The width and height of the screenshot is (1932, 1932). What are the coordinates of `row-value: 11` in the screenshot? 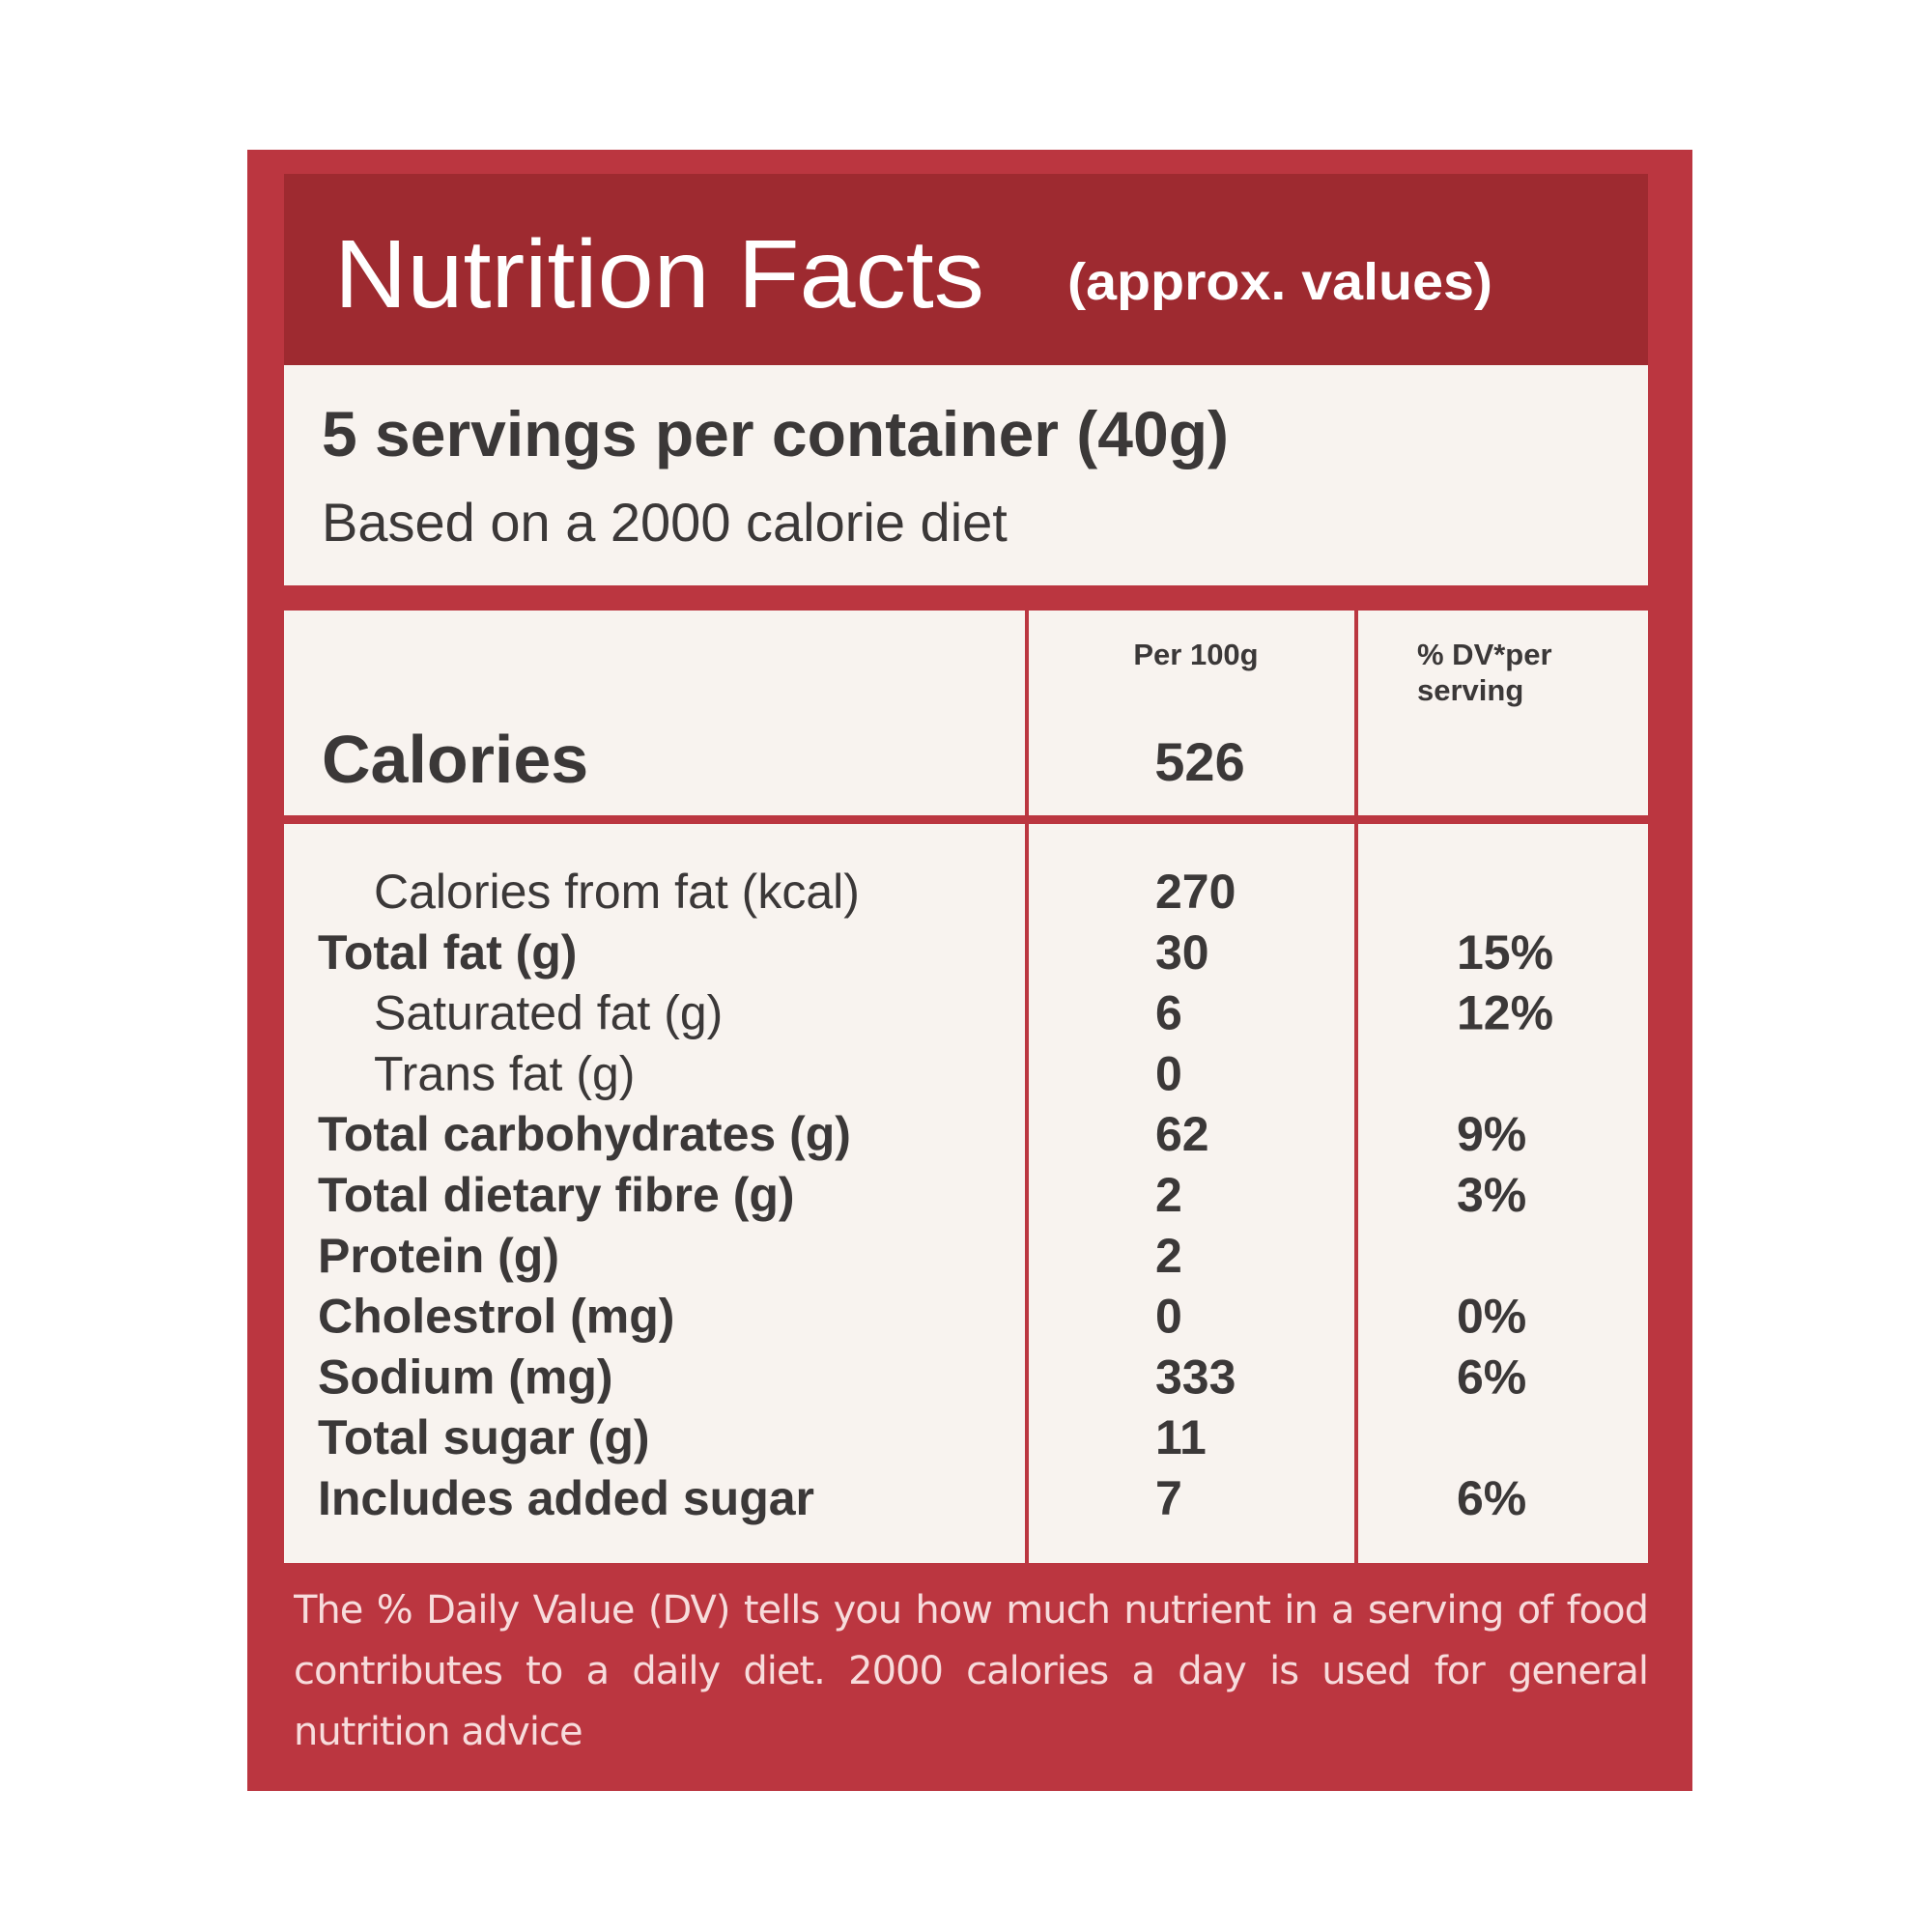 It's located at (1181, 1437).